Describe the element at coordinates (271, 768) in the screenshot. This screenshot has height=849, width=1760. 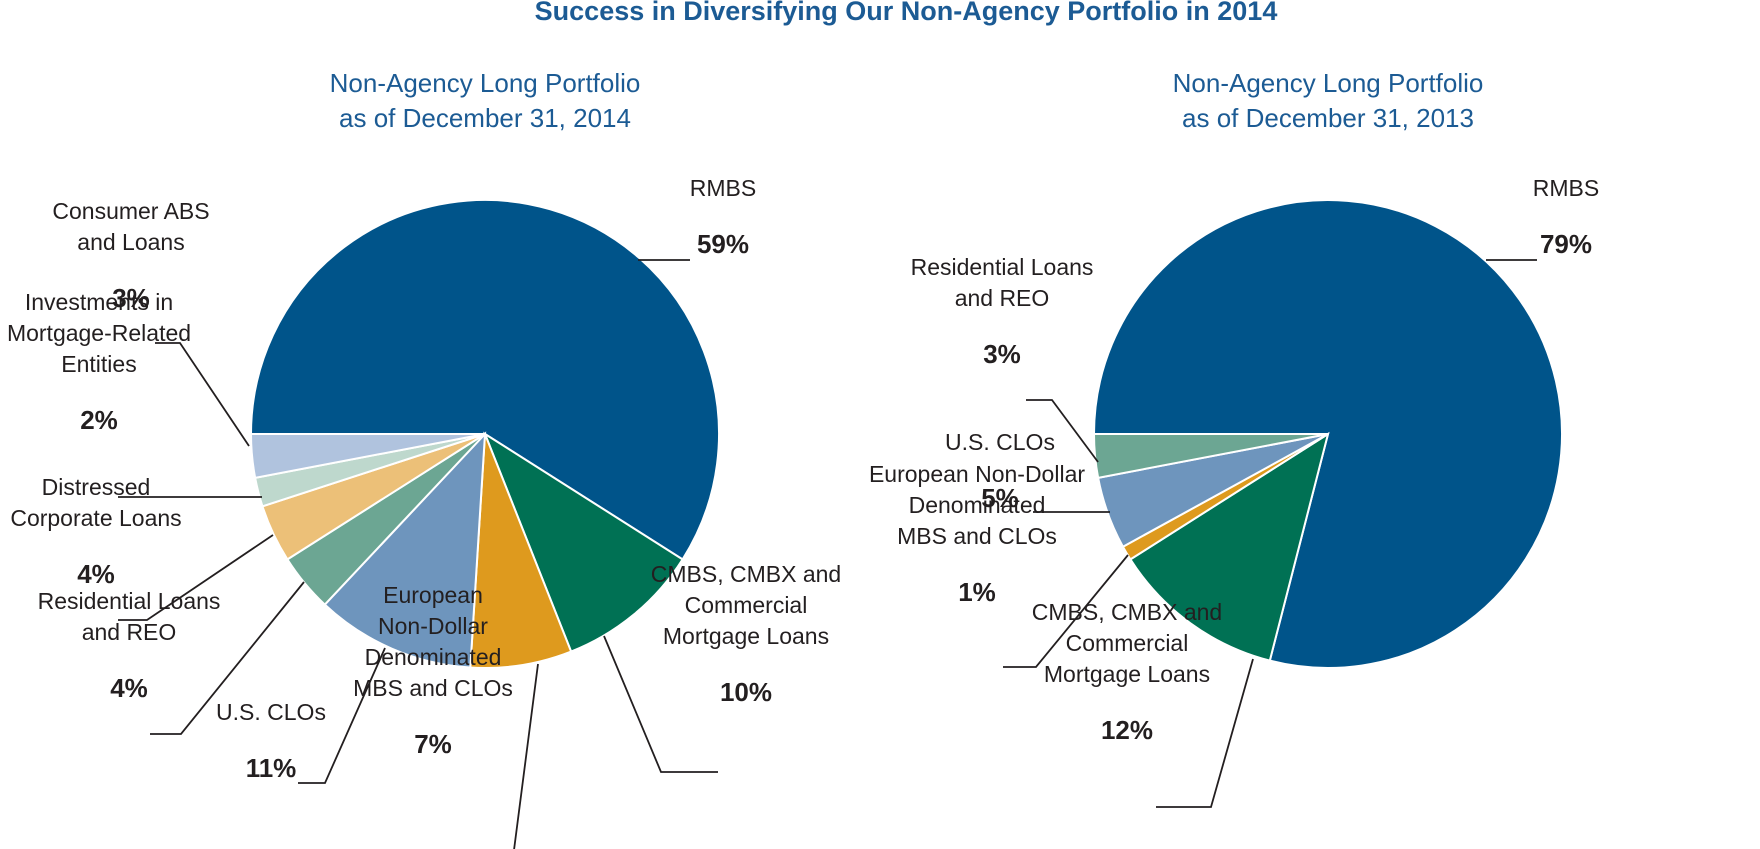
I see `slice-value-label: 11%` at that location.